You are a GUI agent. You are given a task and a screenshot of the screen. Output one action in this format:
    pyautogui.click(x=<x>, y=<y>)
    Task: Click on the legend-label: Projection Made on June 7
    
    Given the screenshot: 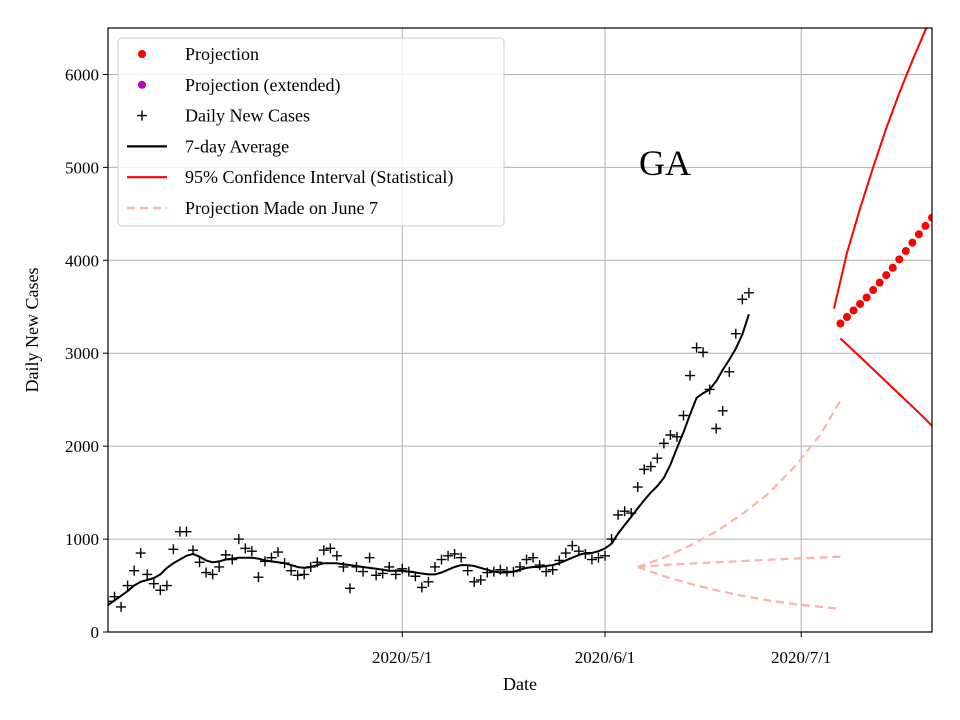 What is the action you would take?
    pyautogui.click(x=281, y=208)
    